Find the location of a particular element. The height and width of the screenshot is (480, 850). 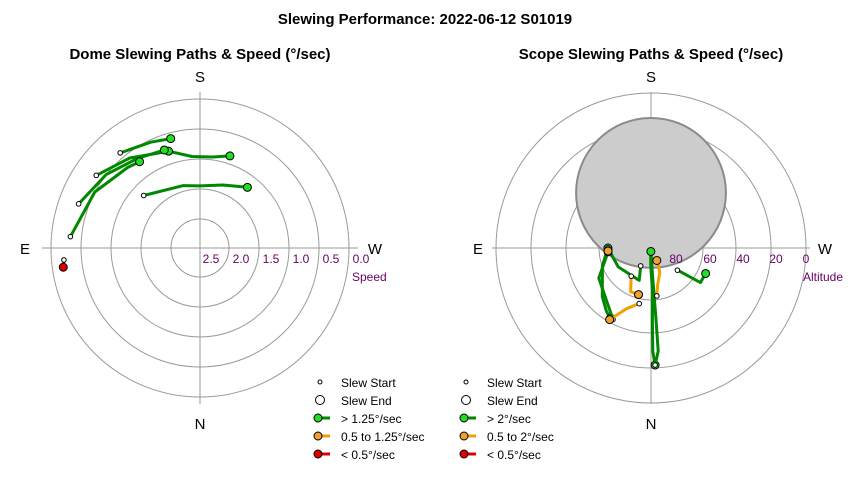

dome-tick-label: 0.0 is located at coordinates (361, 259).